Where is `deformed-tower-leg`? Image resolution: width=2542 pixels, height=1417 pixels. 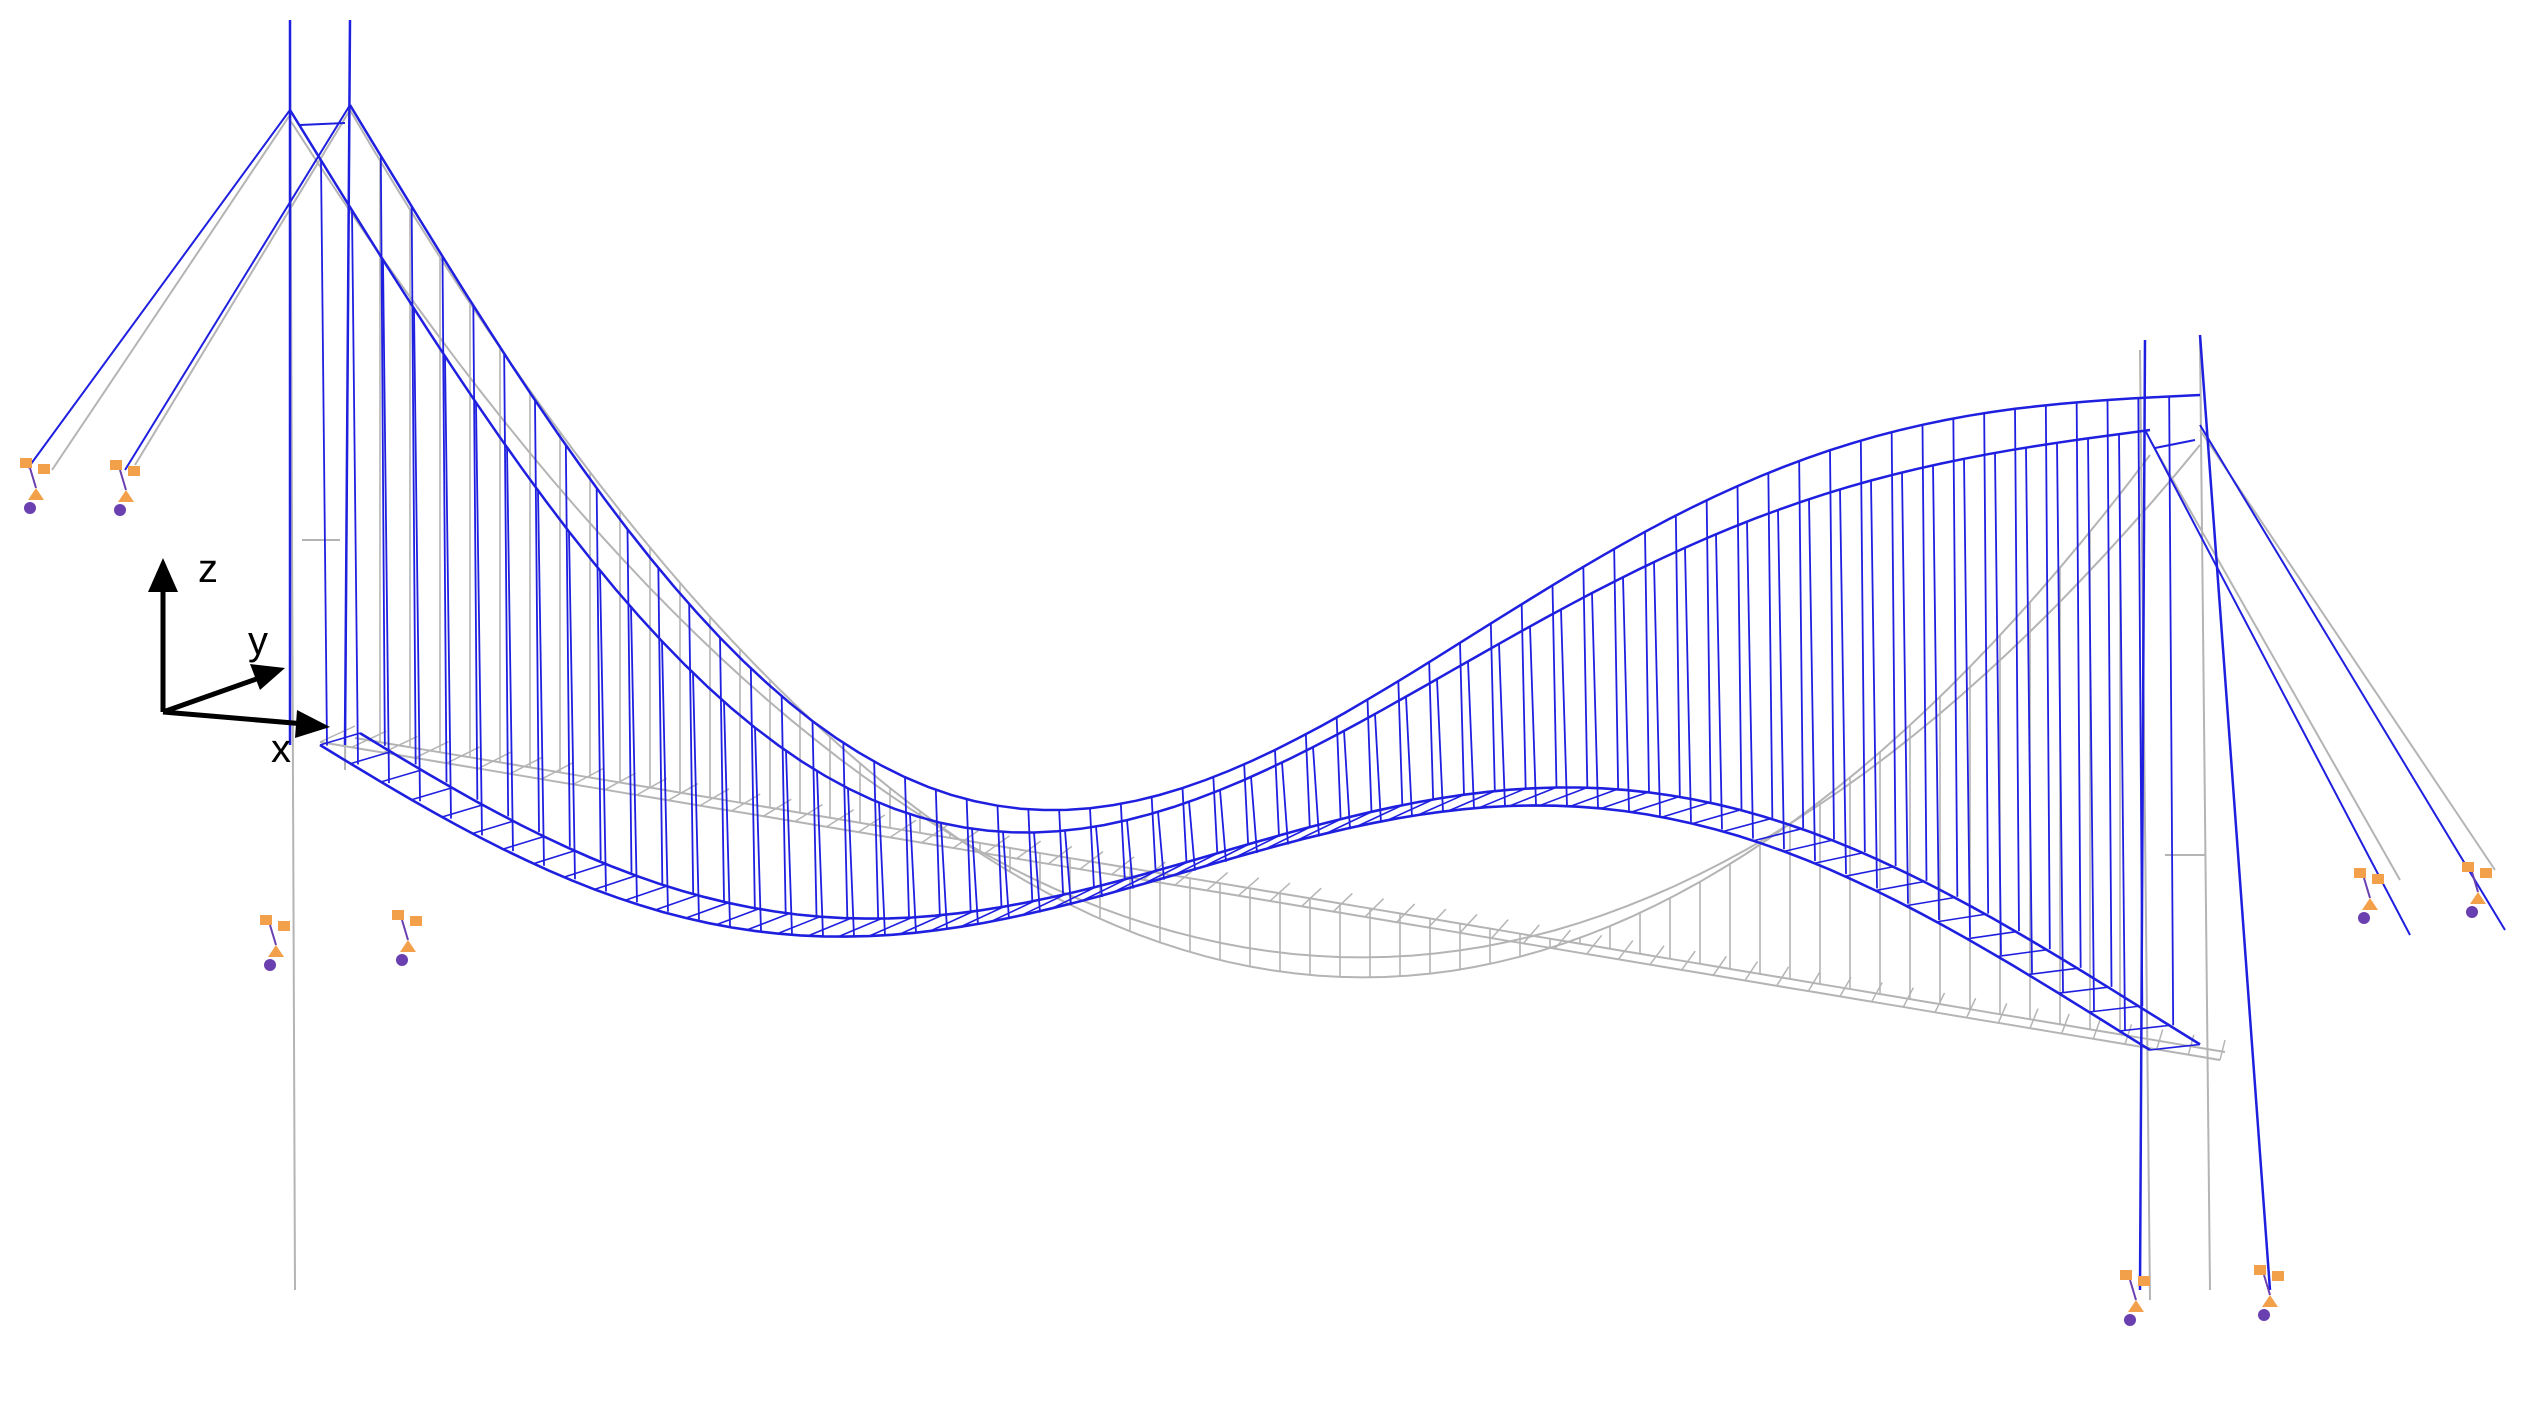 deformed-tower-leg is located at coordinates (2142, 815).